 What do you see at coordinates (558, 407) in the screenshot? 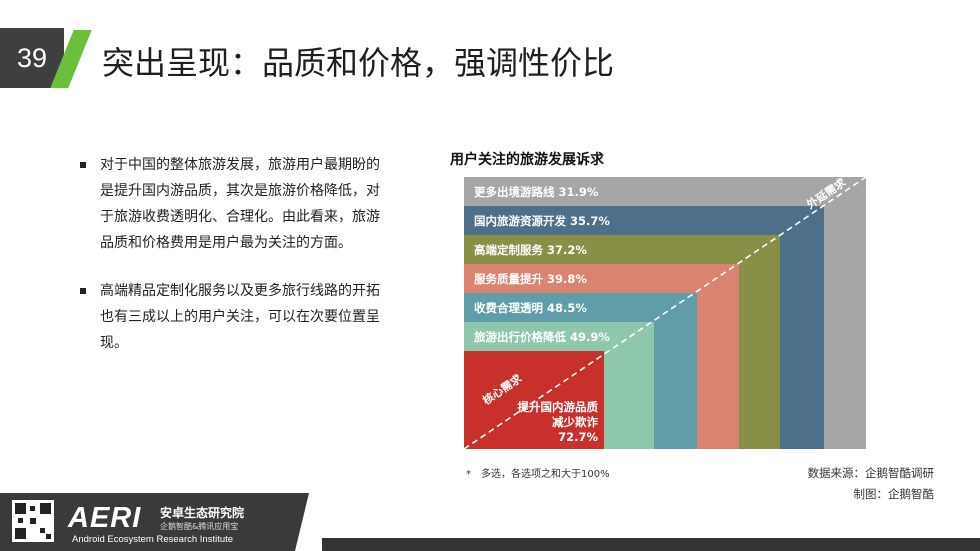
I see `core-label: 提升国内游品质` at bounding box center [558, 407].